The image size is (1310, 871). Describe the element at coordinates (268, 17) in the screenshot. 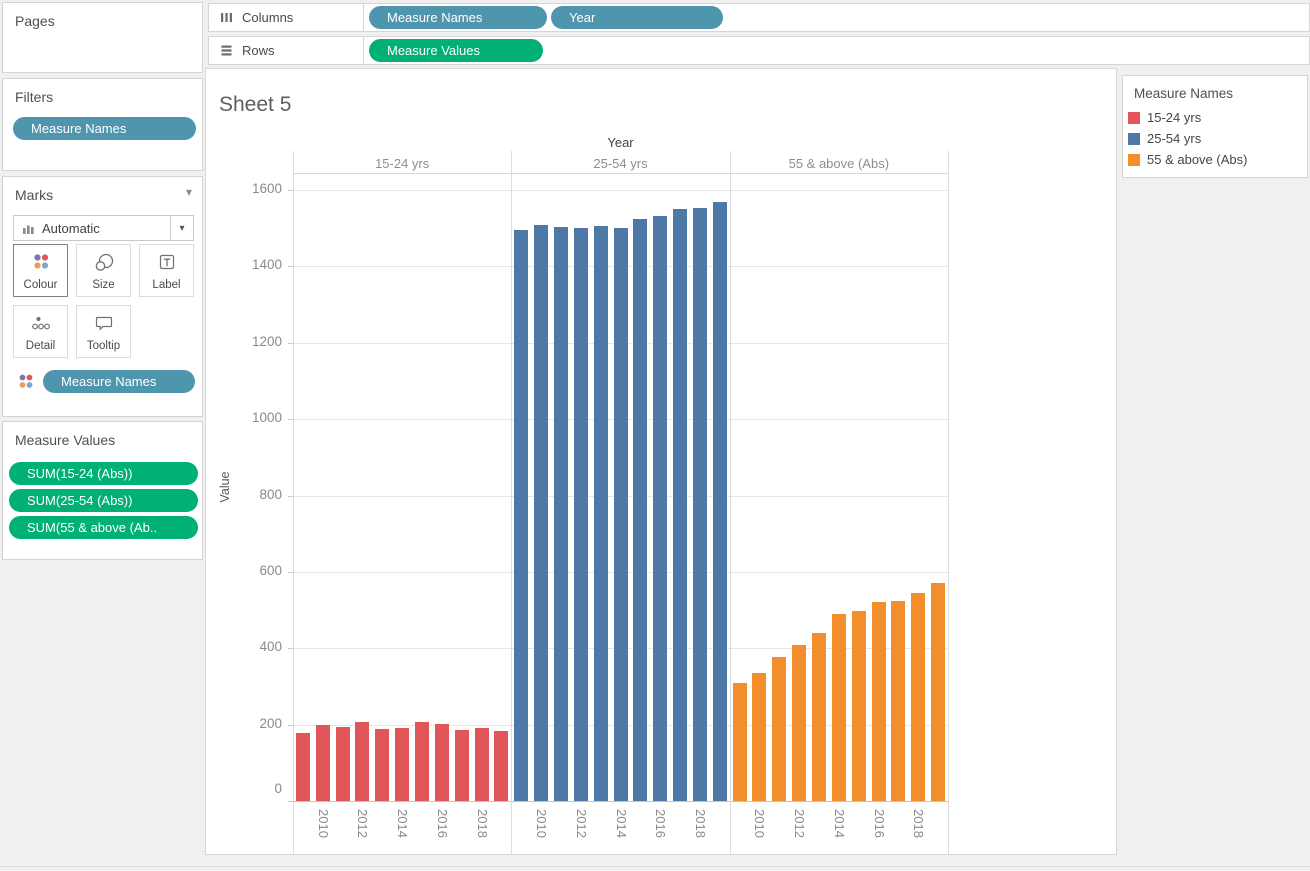

I see `columns-shelf-text: Columns` at that location.